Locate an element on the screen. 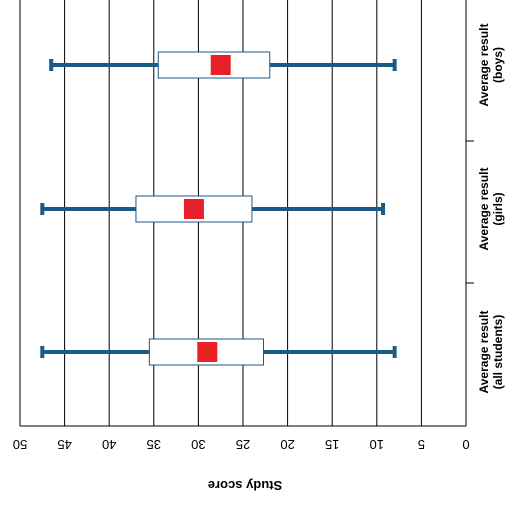 The height and width of the screenshot is (507, 515). value-axis-tick-labels: 0 5 10 15 20 25 30 35 40 45 50 is located at coordinates (241, 444).